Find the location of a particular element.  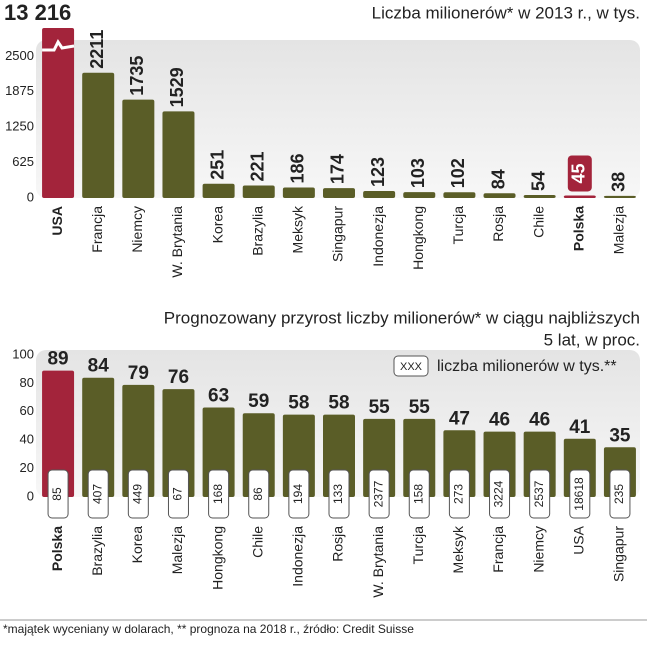

count-label: 67 is located at coordinates (178, 494).